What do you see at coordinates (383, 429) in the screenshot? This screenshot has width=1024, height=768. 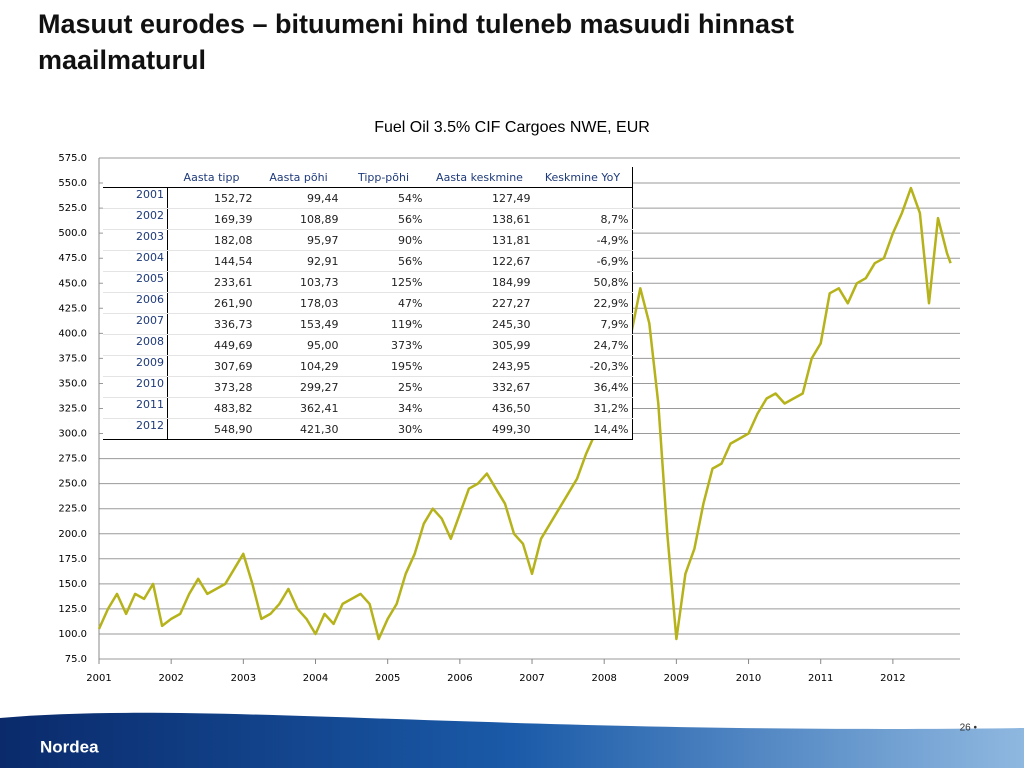 I see `table-cell: 30%` at bounding box center [383, 429].